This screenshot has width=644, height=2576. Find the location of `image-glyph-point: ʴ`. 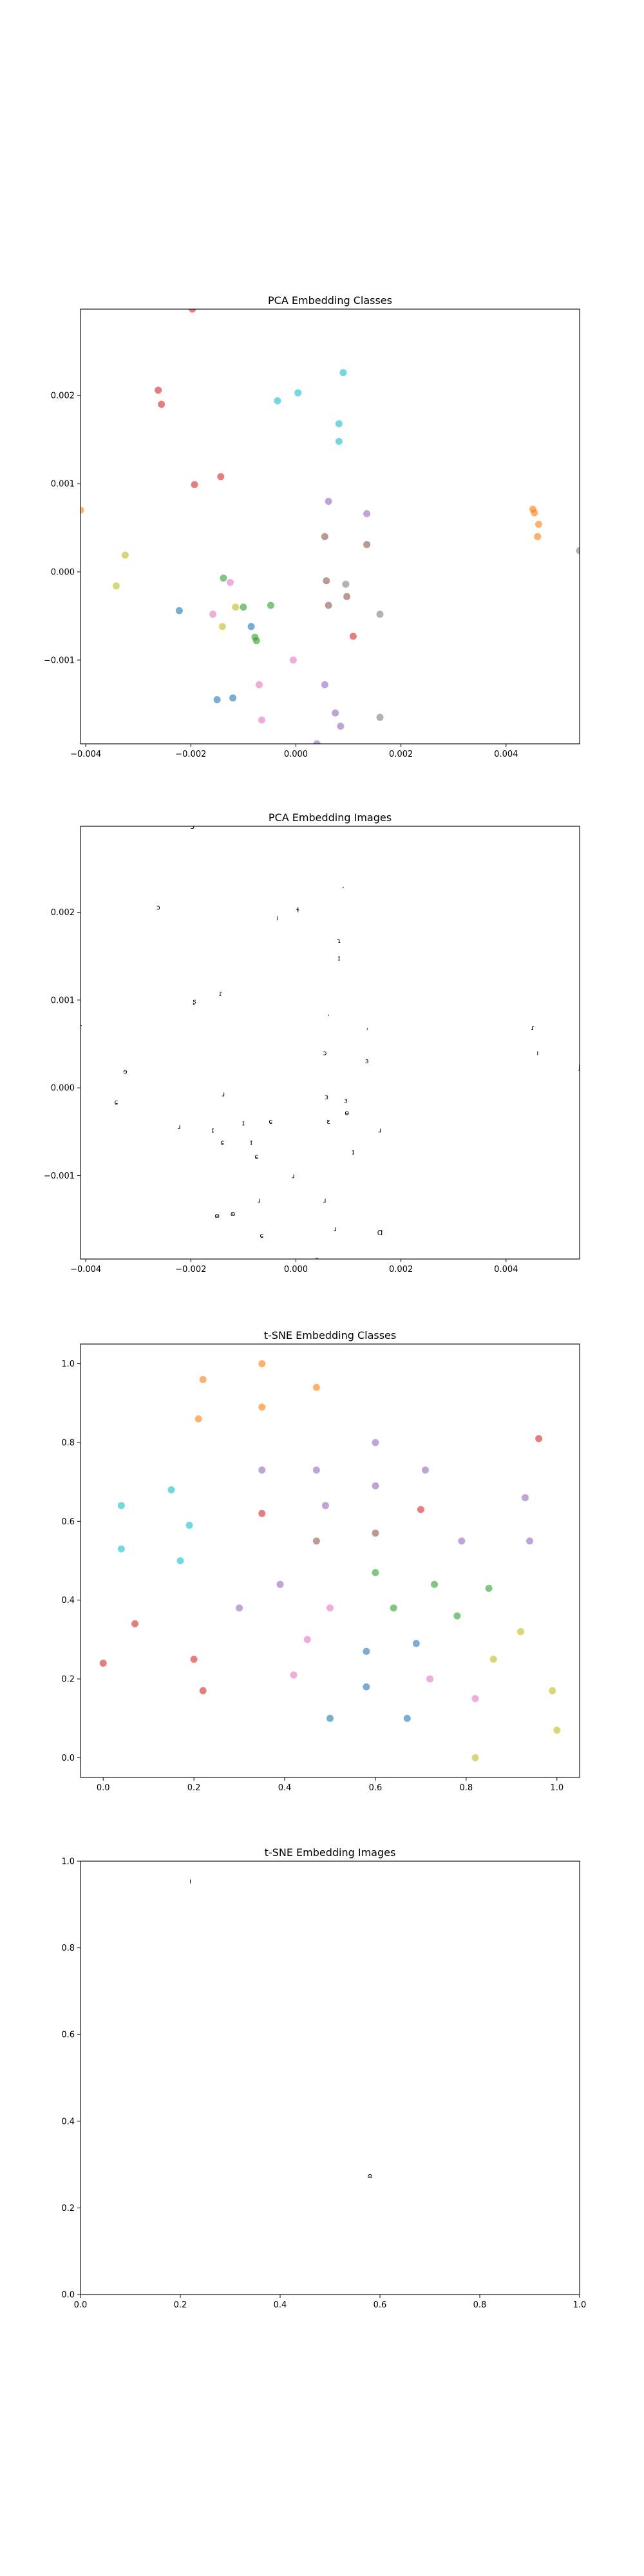

image-glyph-point: ʴ is located at coordinates (367, 1030).